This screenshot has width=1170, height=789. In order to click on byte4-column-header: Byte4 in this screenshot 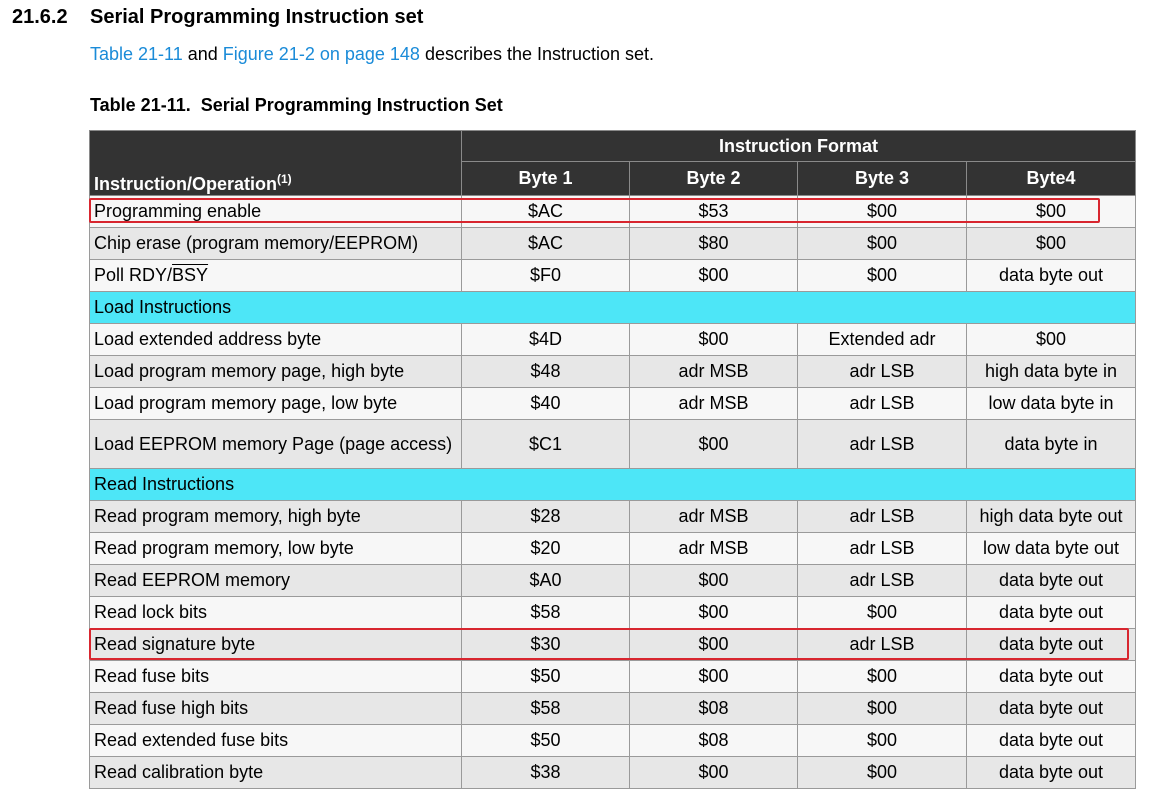, I will do `click(1051, 178)`.